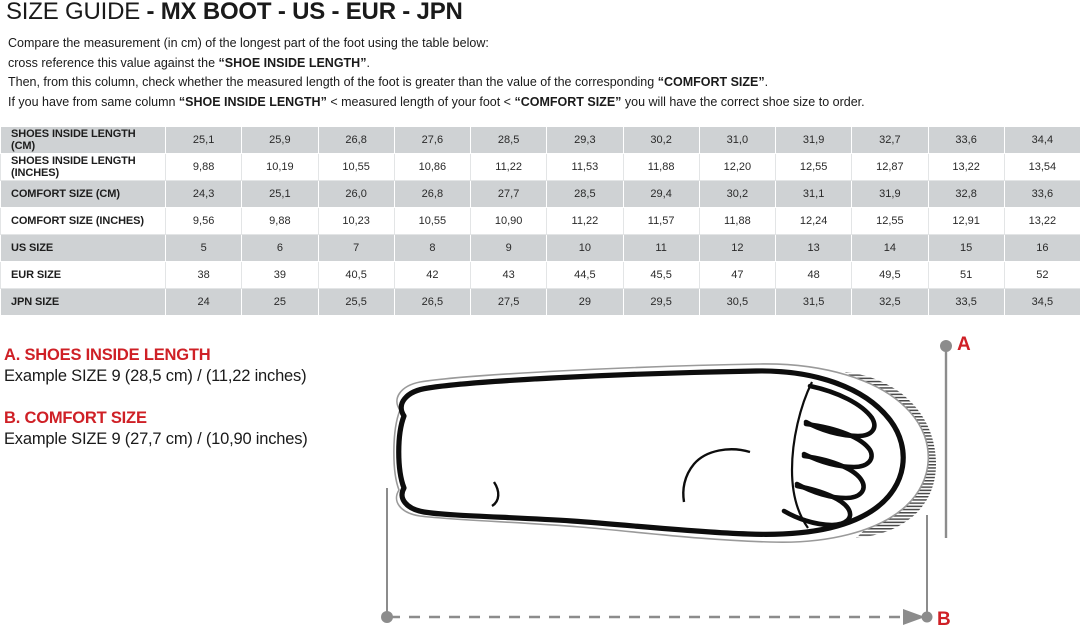  I want to click on table-cell: 33,5, so click(966, 302).